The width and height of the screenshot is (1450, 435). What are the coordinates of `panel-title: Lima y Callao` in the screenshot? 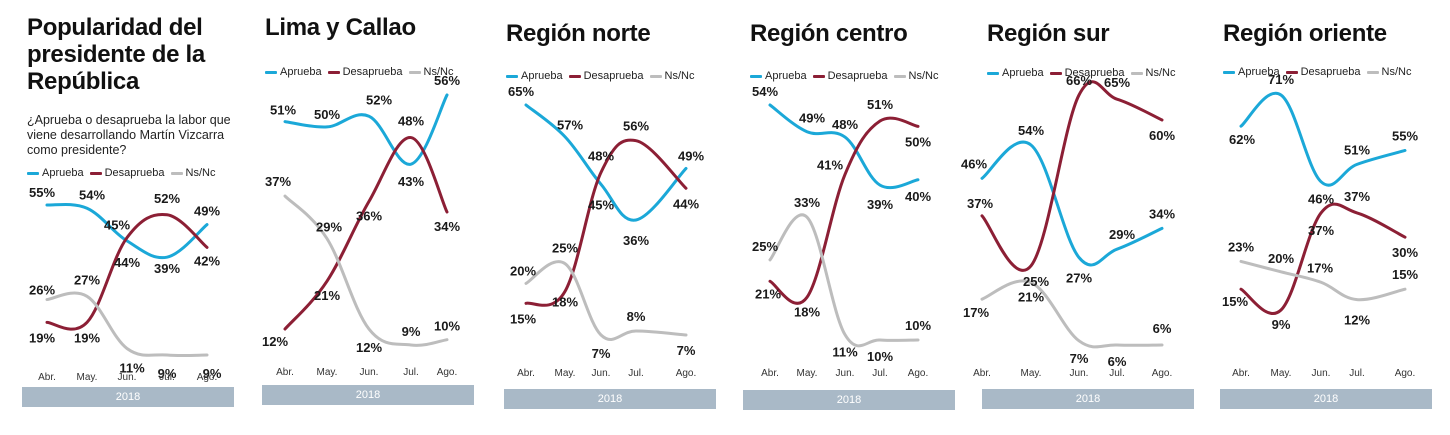 It's located at (340, 27).